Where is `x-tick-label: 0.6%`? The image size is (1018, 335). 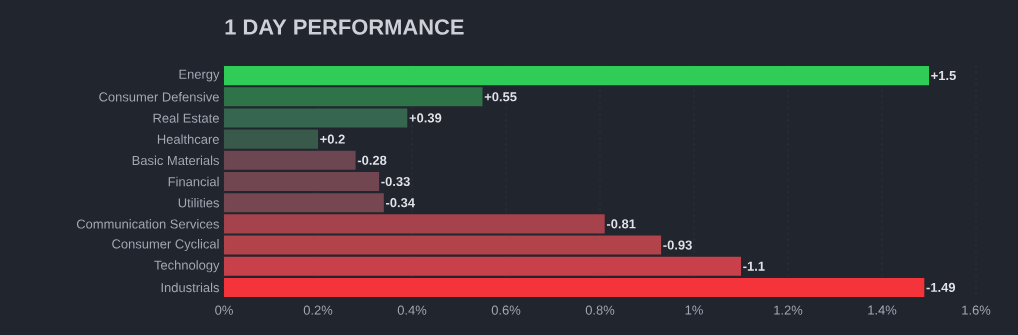
x-tick-label: 0.6% is located at coordinates (506, 310).